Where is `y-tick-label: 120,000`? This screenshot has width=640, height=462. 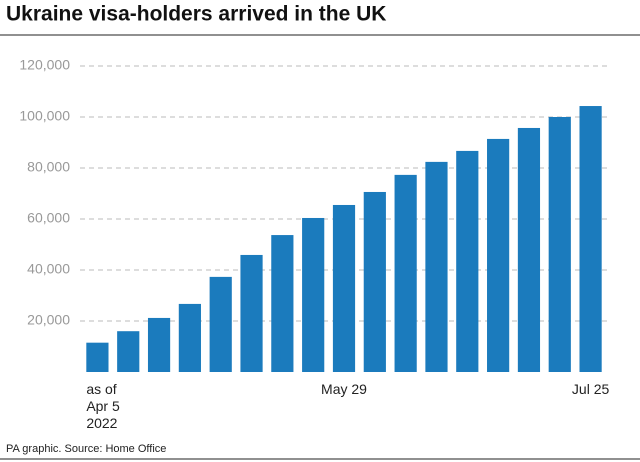 y-tick-label: 120,000 is located at coordinates (44, 65).